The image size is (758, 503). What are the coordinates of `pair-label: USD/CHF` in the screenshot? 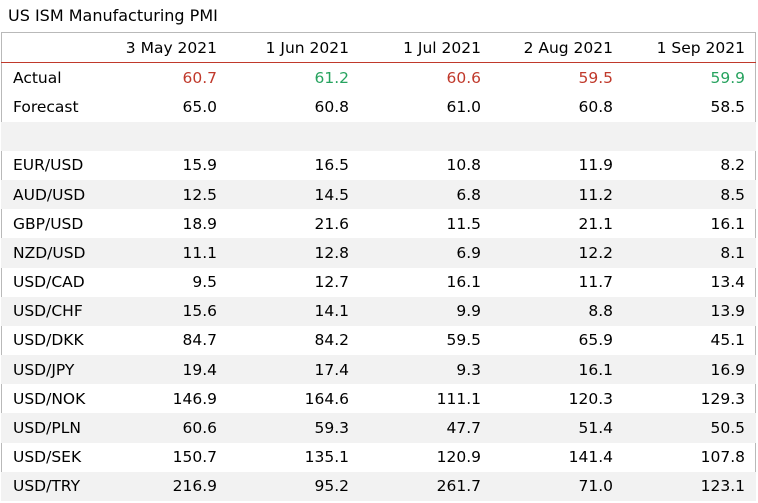 It's located at (48, 311).